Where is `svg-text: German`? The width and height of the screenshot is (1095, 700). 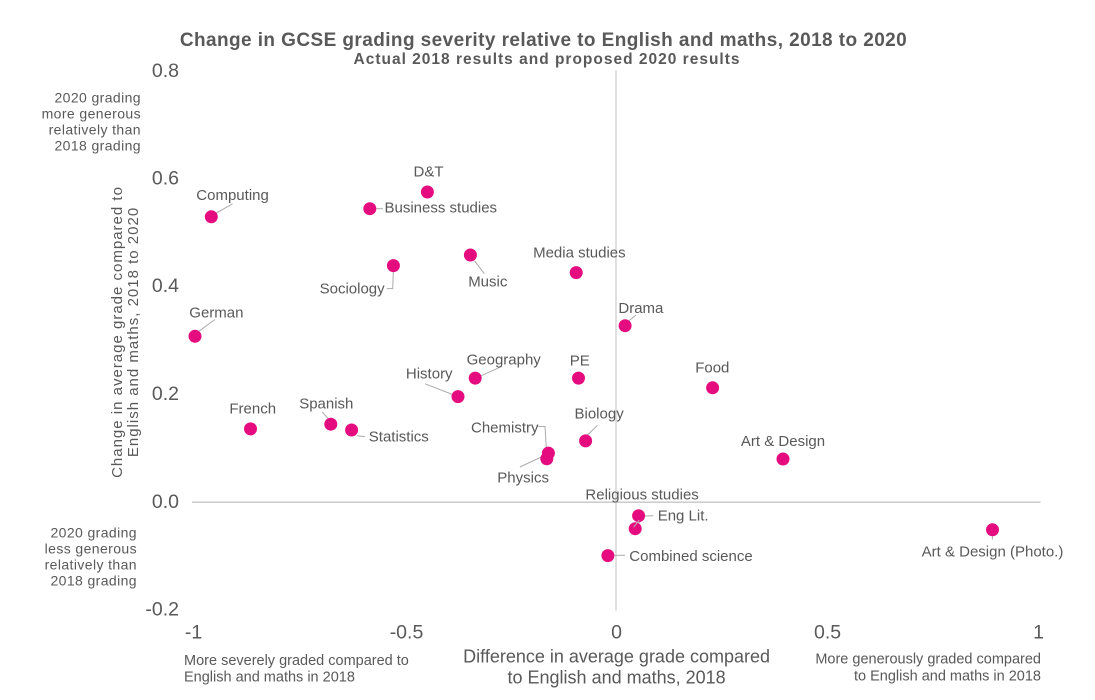
svg-text: German is located at coordinates (216, 313).